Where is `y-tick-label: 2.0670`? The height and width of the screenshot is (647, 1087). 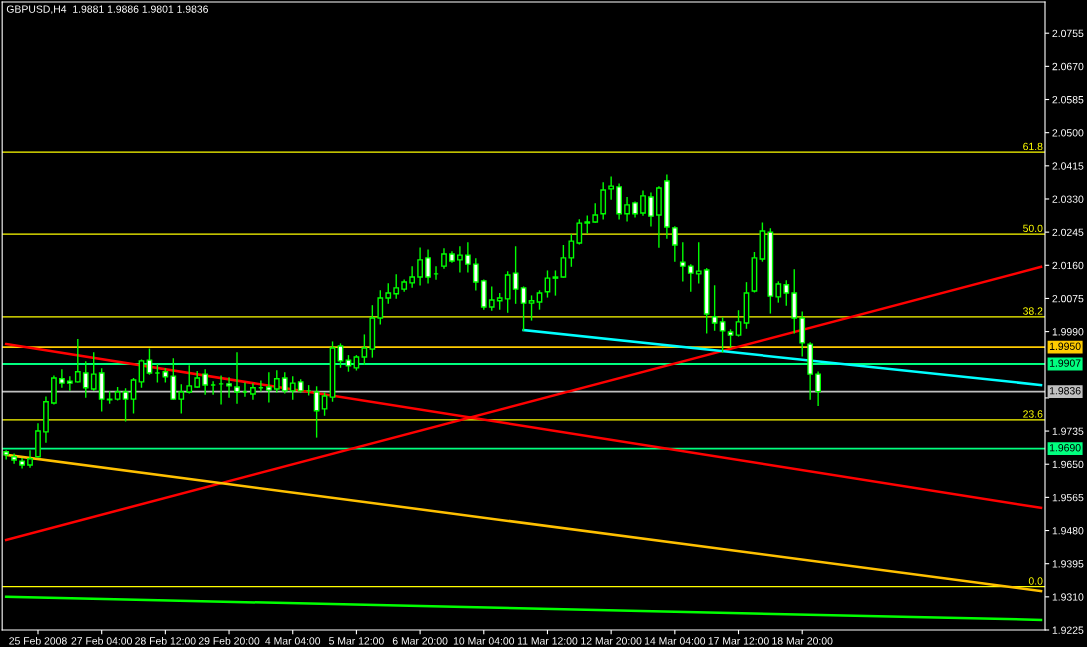 y-tick-label: 2.0670 is located at coordinates (1068, 66).